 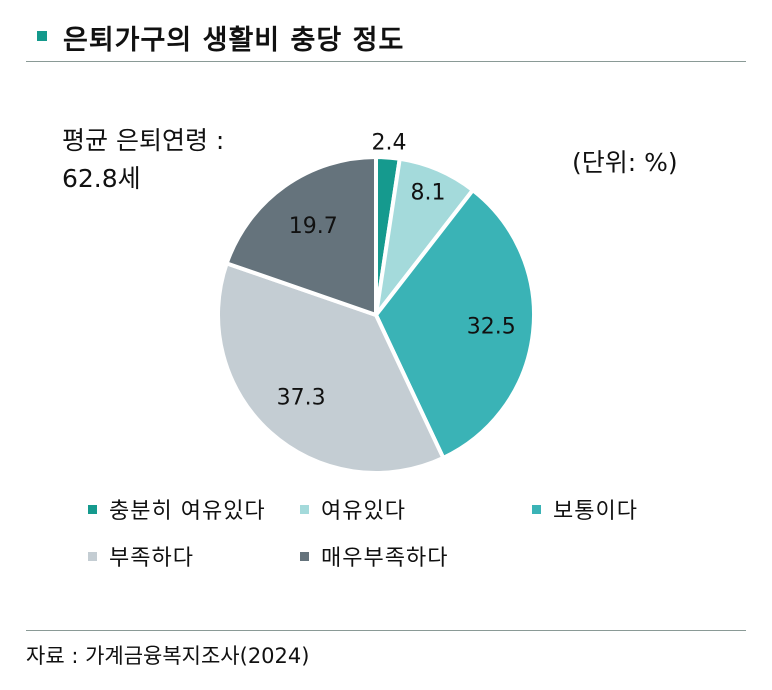 I want to click on slice-value-label-5: 19.7, so click(x=313, y=226).